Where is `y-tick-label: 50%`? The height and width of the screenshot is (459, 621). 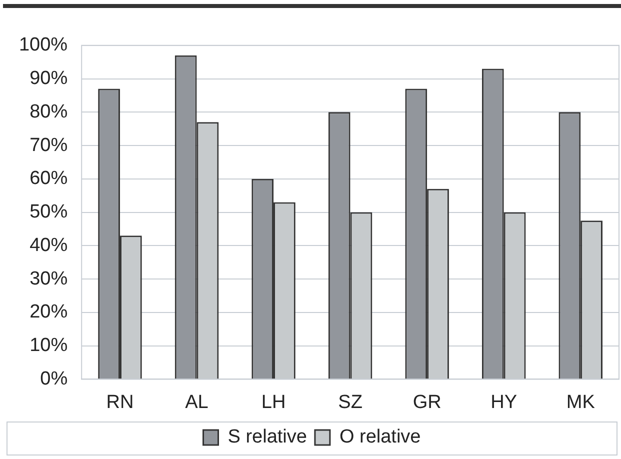 y-tick-label: 50% is located at coordinates (49, 212).